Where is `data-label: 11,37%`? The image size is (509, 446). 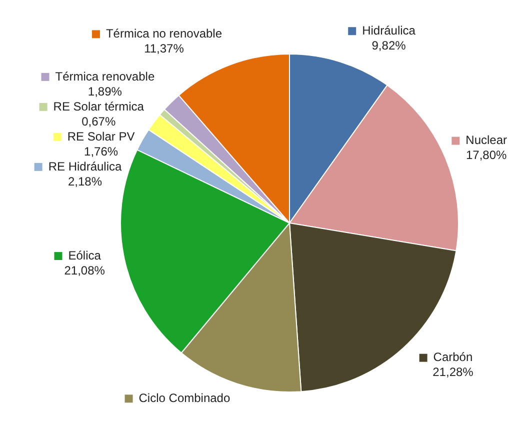
data-label: 11,37% is located at coordinates (164, 48).